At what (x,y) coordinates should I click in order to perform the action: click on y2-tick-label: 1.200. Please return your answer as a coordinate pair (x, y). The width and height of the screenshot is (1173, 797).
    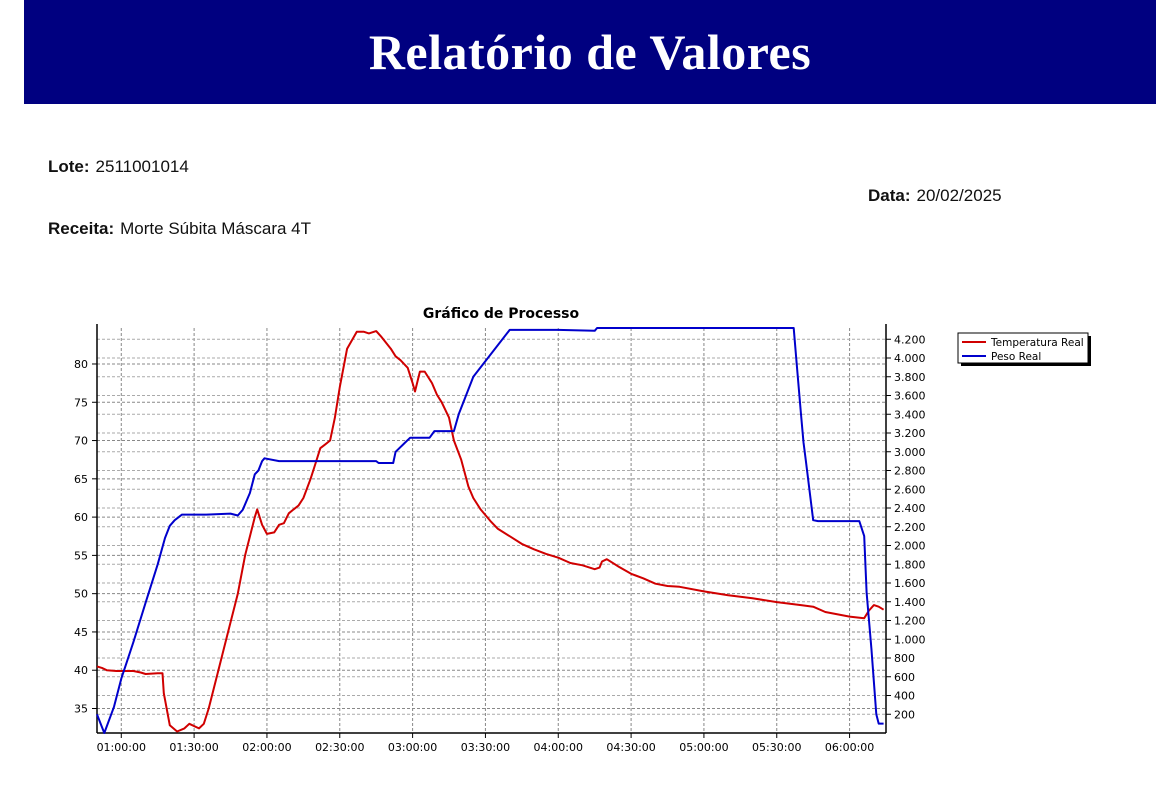
    Looking at the image, I should click on (910, 621).